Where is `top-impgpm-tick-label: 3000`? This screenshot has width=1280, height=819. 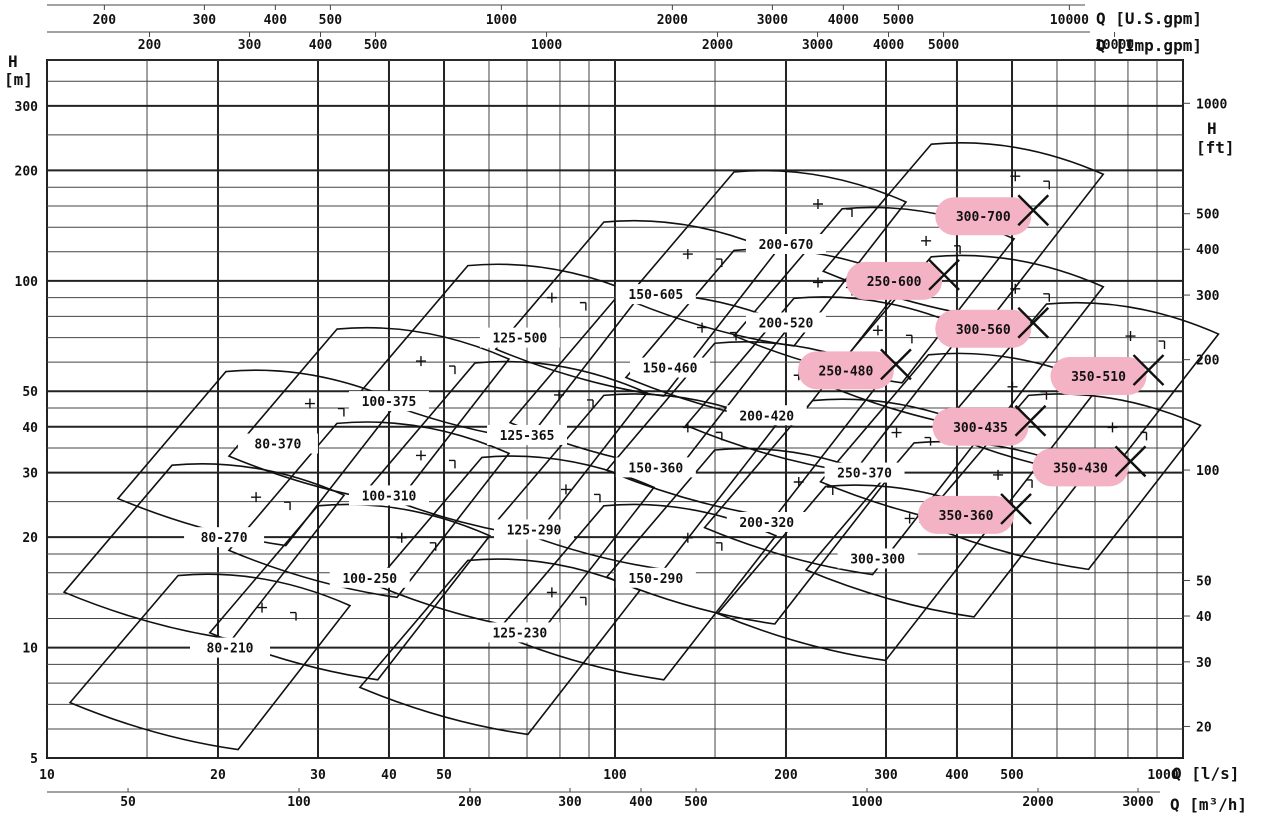
top-impgpm-tick-label: 3000 is located at coordinates (817, 45).